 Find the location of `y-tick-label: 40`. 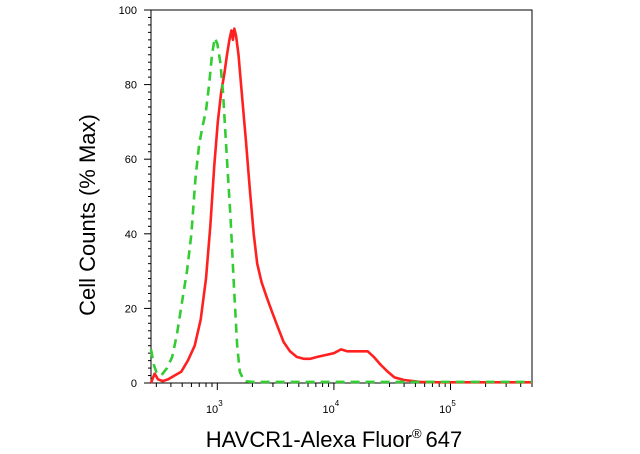

y-tick-label: 40 is located at coordinates (131, 235).